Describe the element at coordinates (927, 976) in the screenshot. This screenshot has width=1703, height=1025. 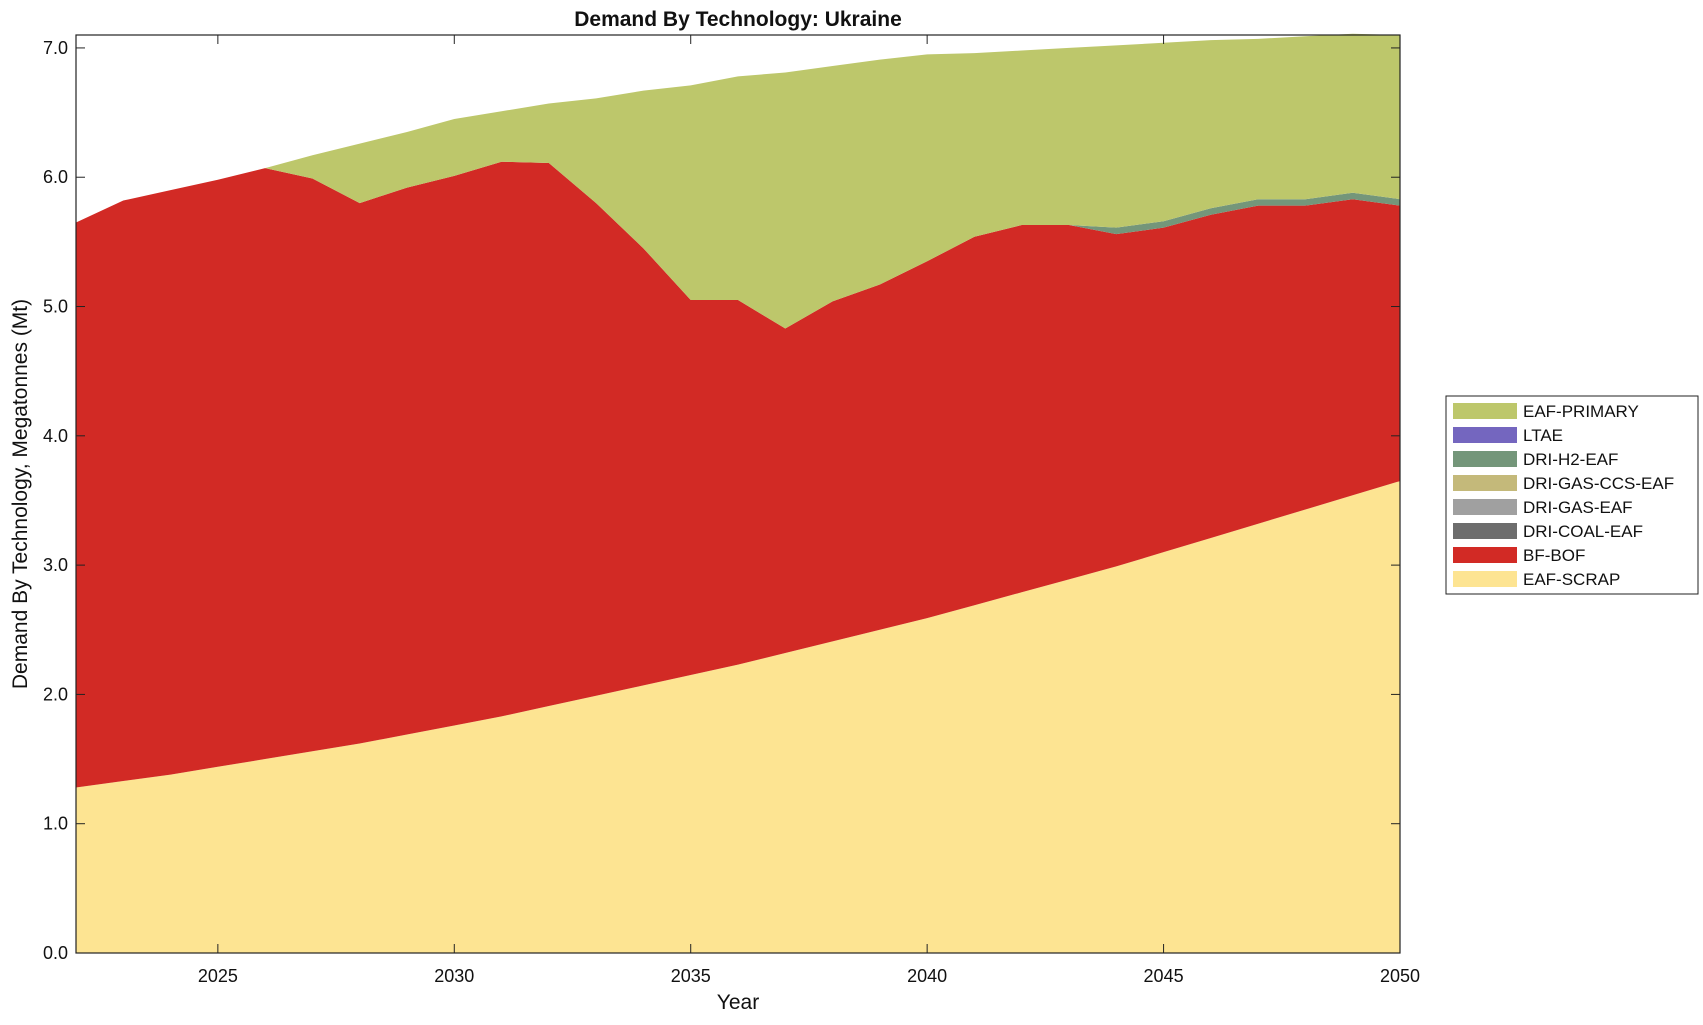
I see `x-tick-label: 2040` at that location.